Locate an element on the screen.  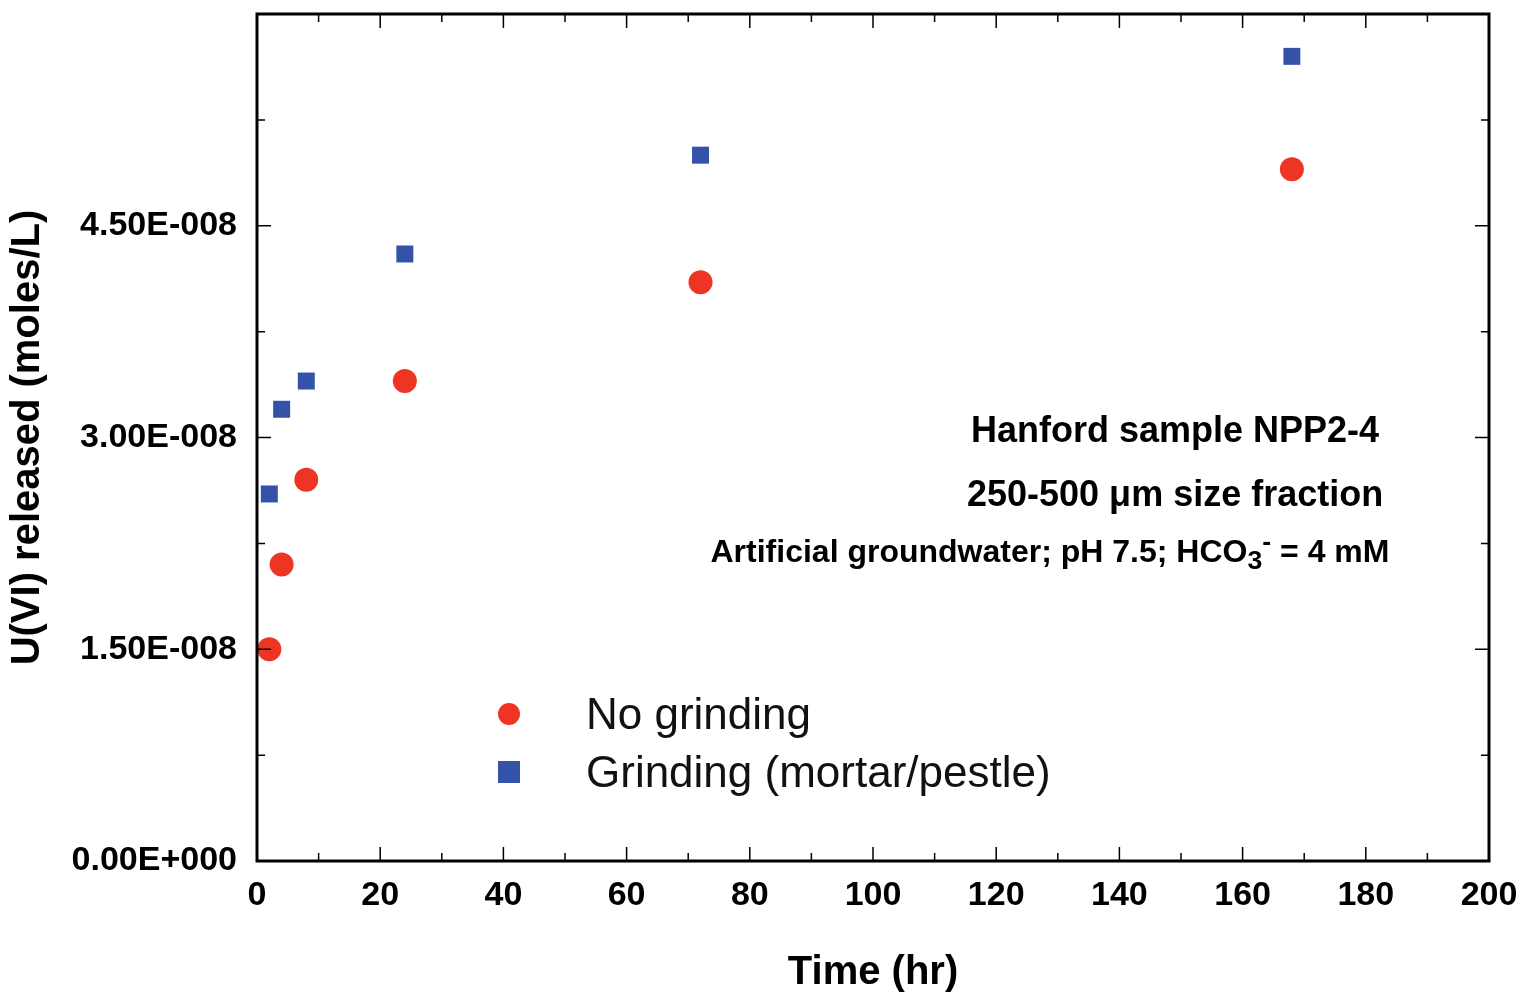
y-tick-label: 4.50E-008 is located at coordinates (158, 223).